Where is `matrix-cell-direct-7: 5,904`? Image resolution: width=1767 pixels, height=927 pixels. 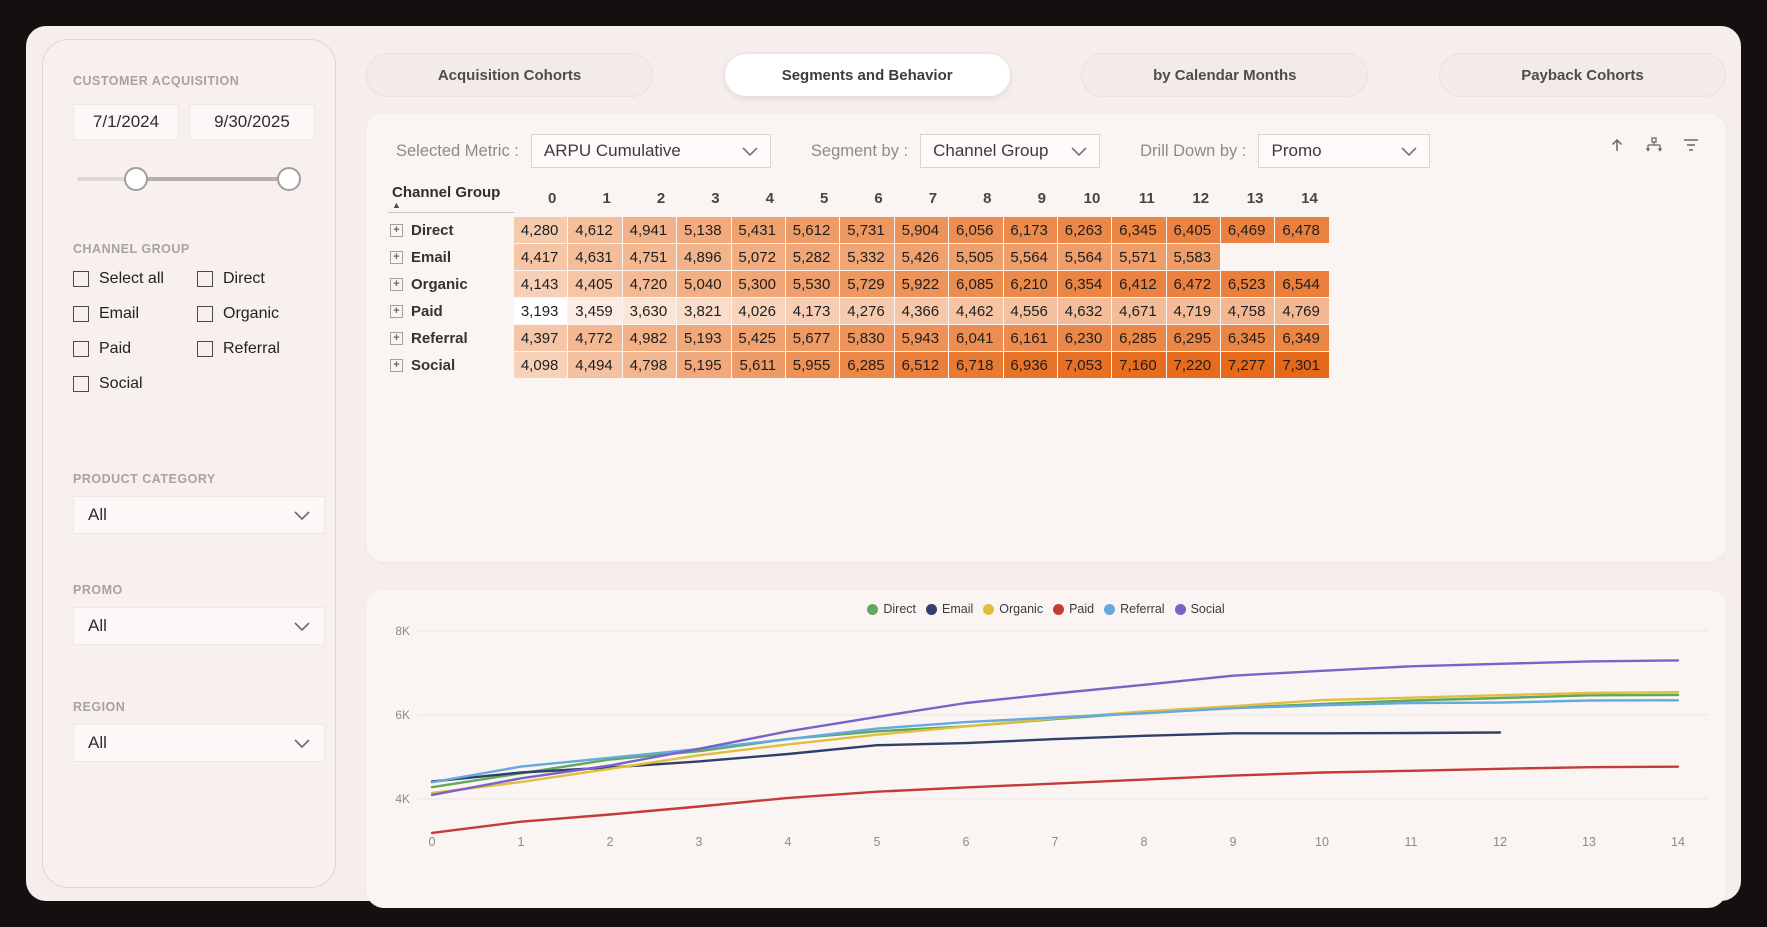 matrix-cell-direct-7: 5,904 is located at coordinates (921, 230).